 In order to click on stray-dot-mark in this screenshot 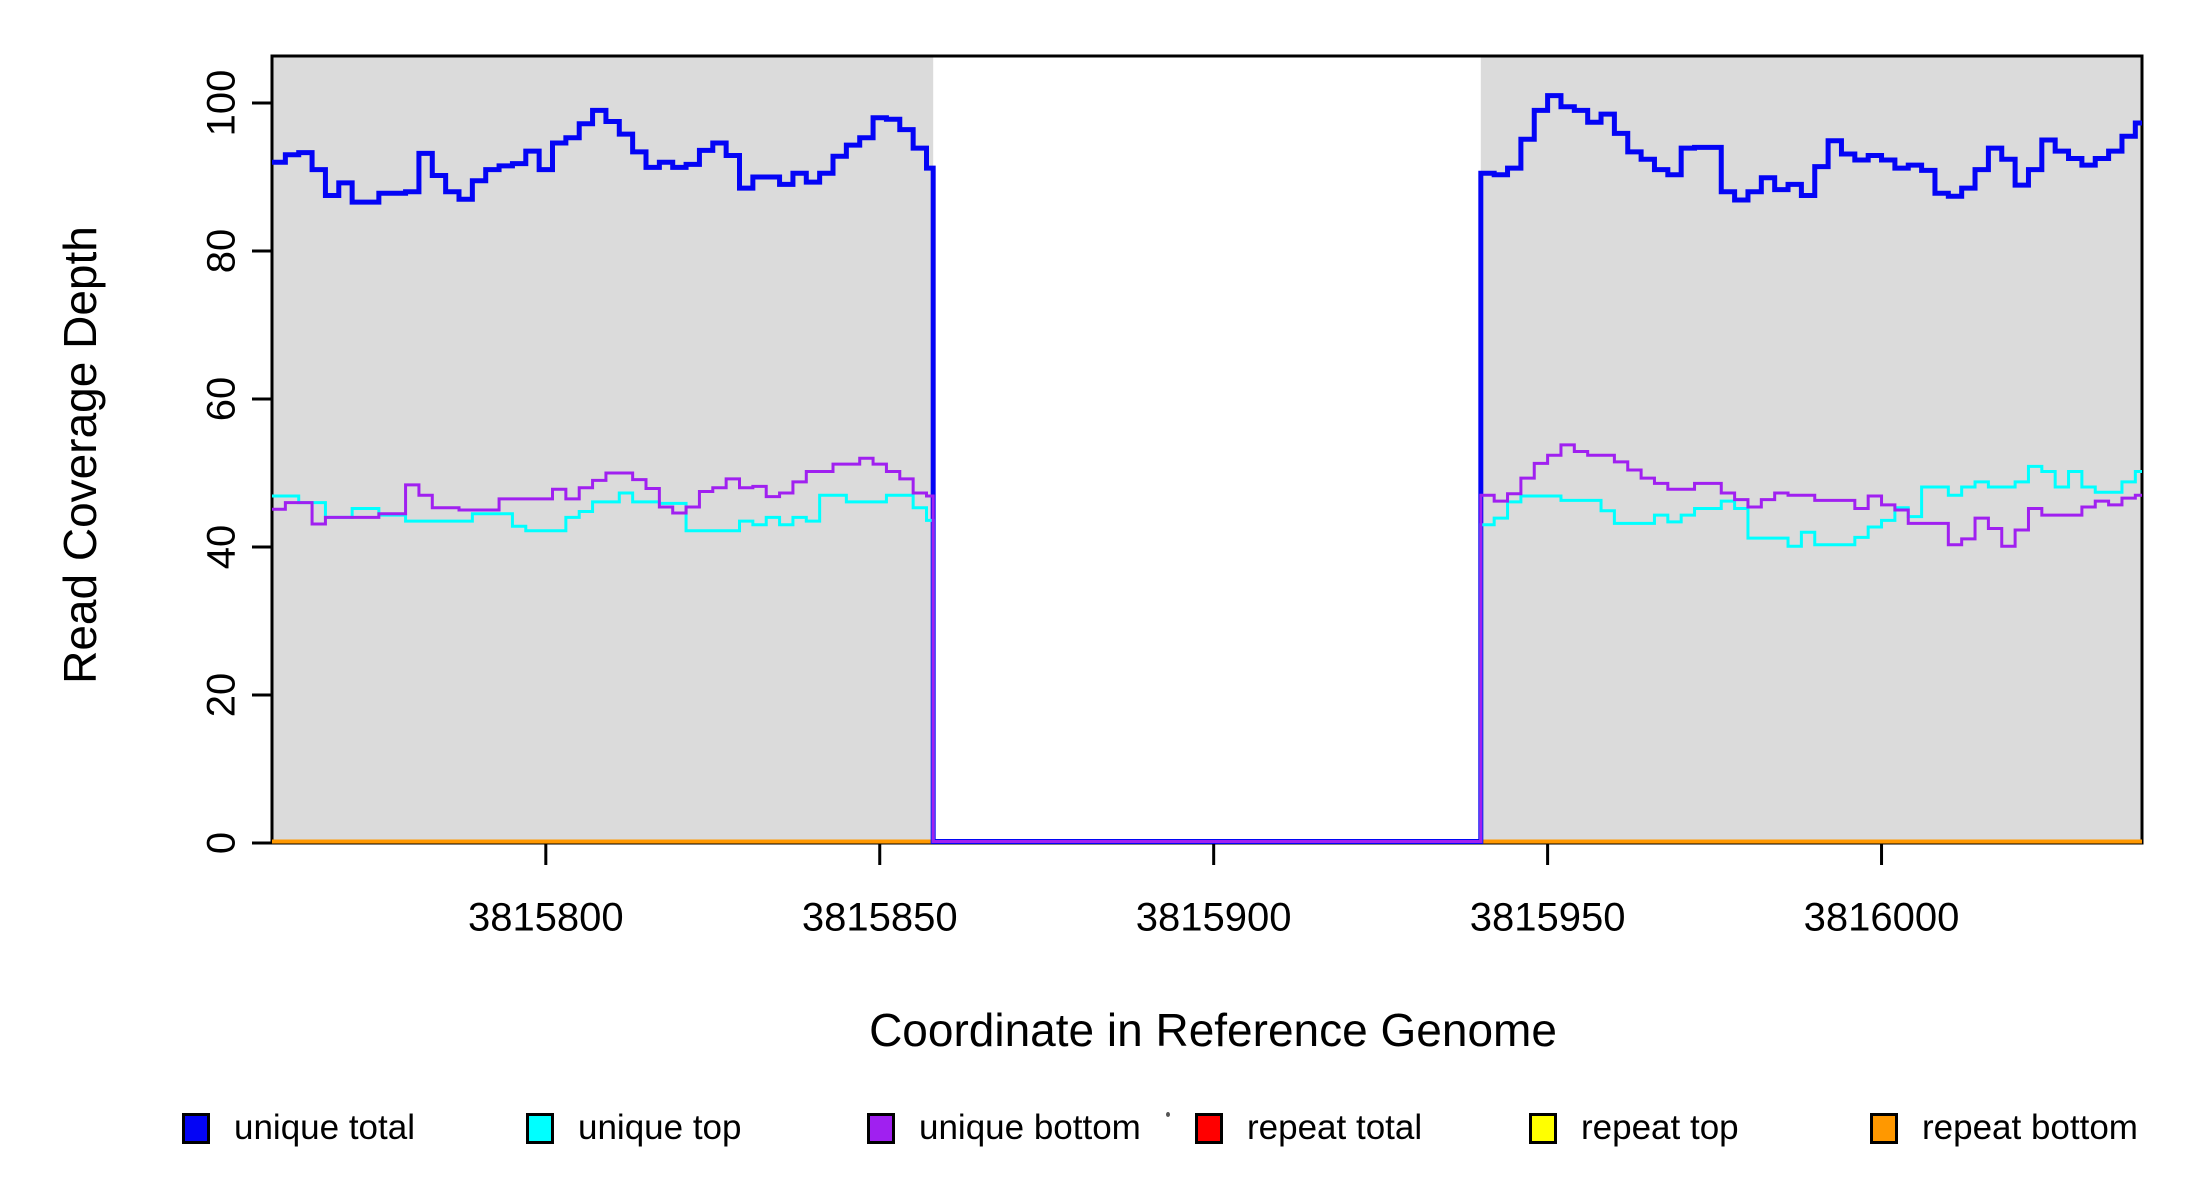, I will do `click(1168, 1114)`.